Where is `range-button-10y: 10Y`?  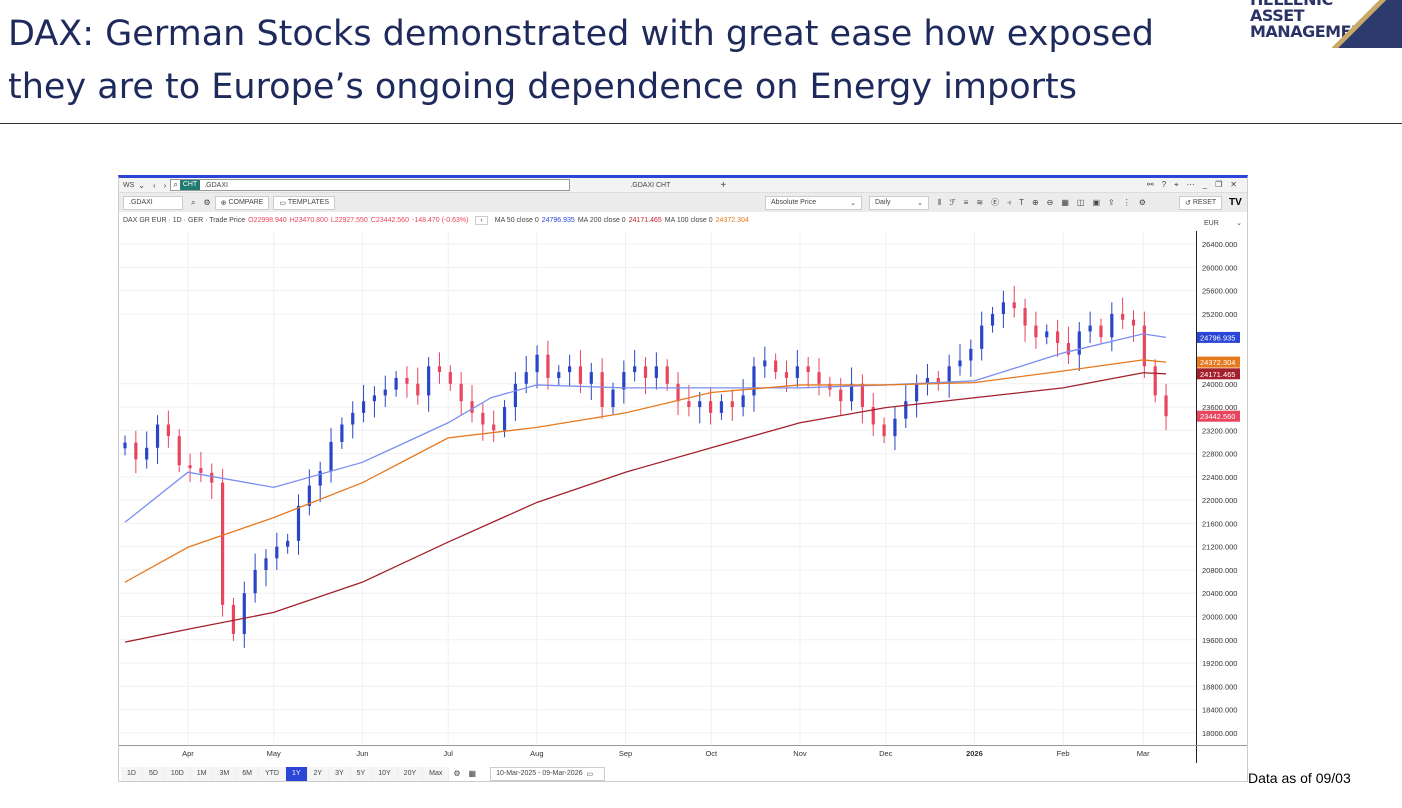 range-button-10y: 10Y is located at coordinates (385, 773).